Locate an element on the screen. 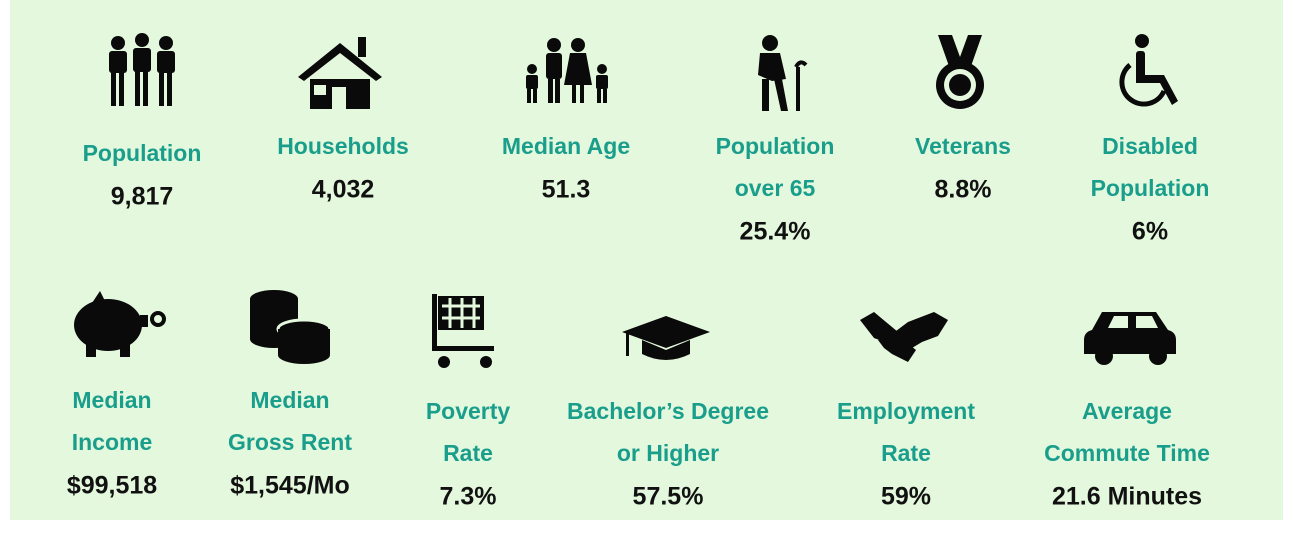  handshake-icon is located at coordinates (904, 337).